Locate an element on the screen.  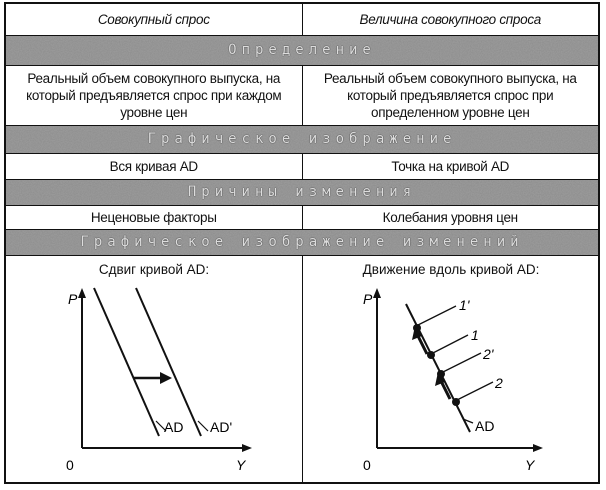
graphic-right: Точка на кривой AD is located at coordinates (450, 166).